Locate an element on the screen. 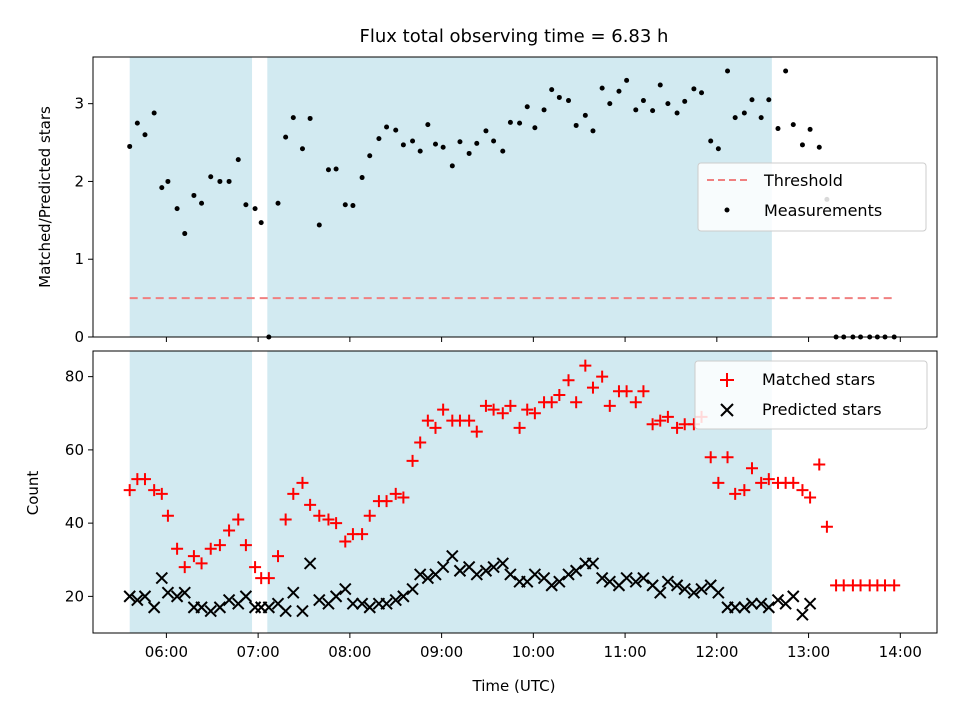 The image size is (960, 720). x-tick-label: 13:00 is located at coordinates (808, 652).